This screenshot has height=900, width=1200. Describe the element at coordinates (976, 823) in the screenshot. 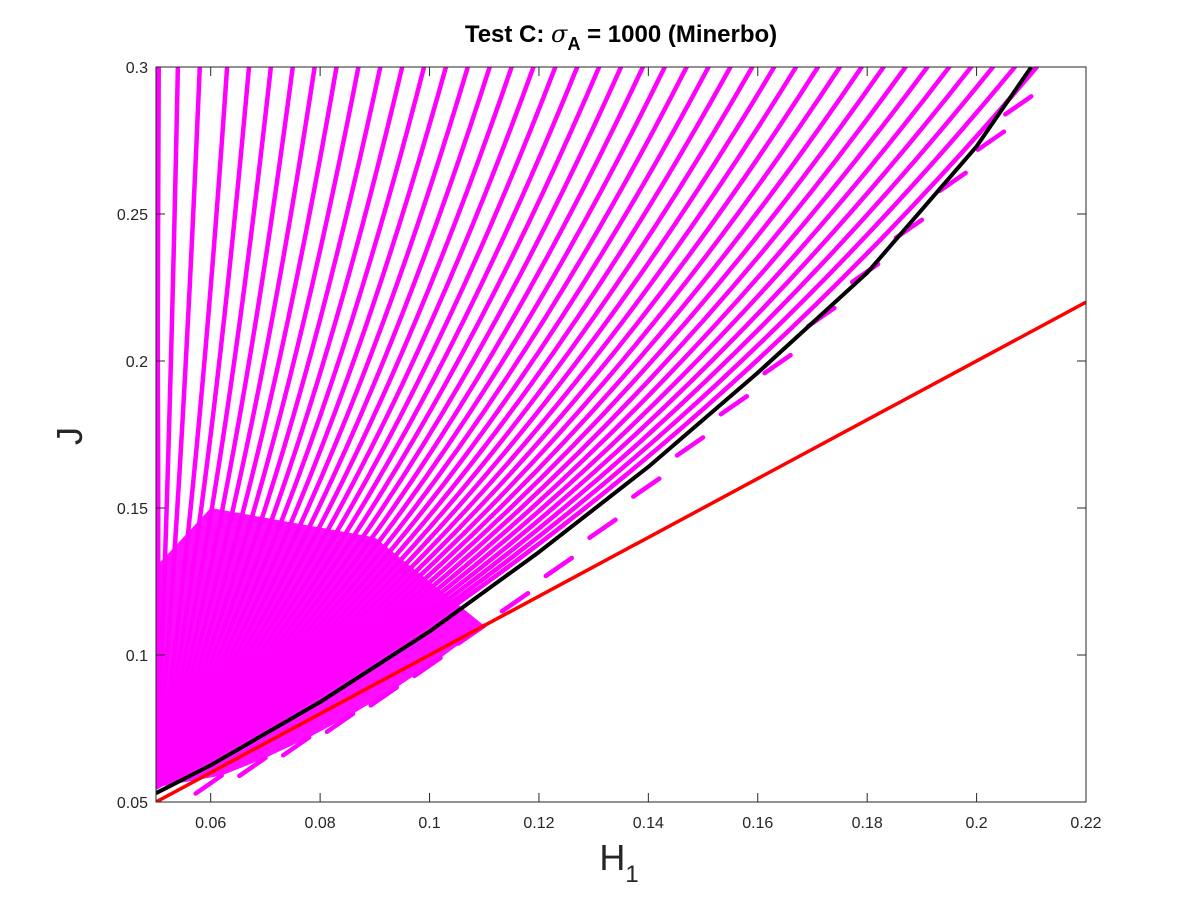

I see `x-tick-label: 0.2` at that location.